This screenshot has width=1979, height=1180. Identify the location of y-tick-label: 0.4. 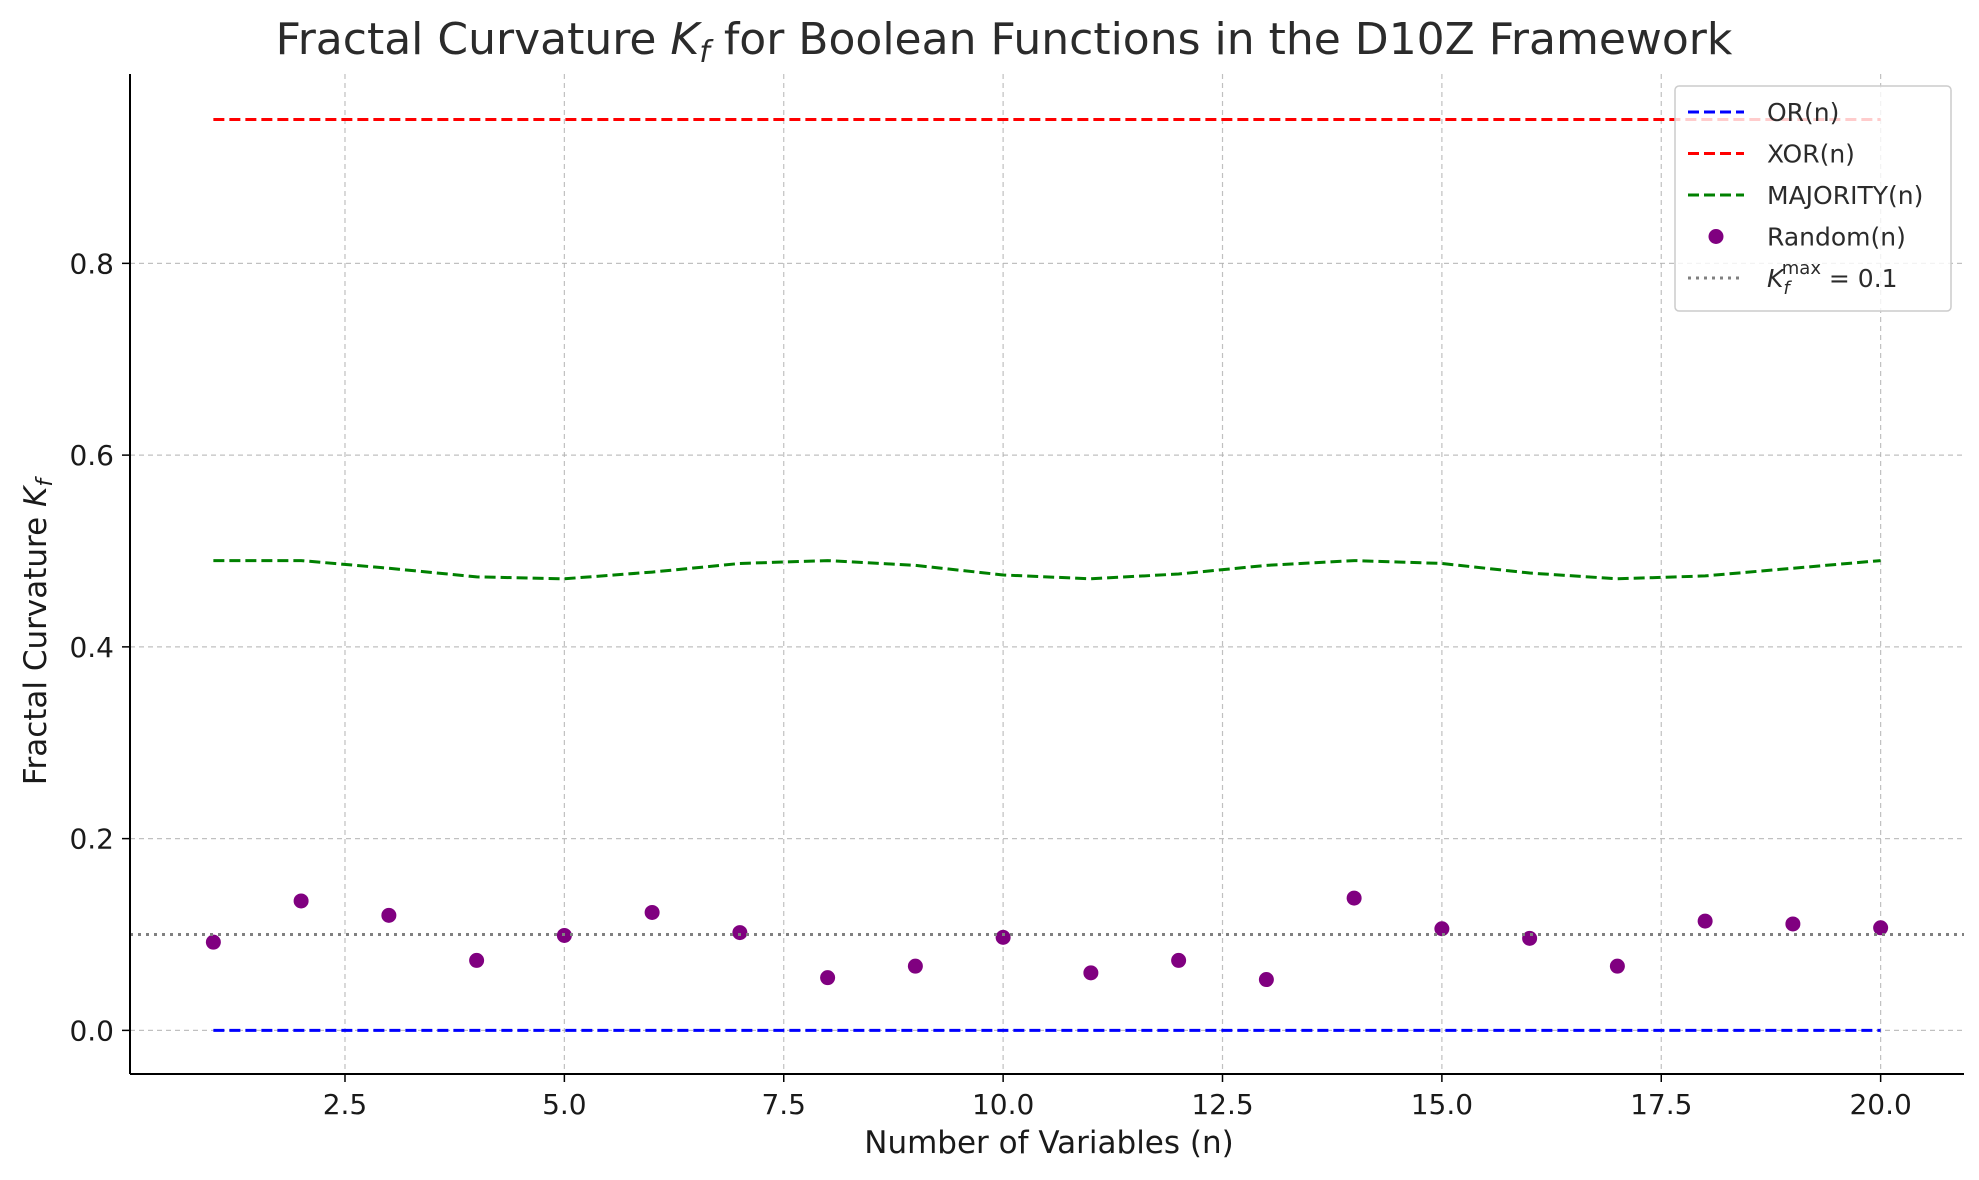
(91, 647).